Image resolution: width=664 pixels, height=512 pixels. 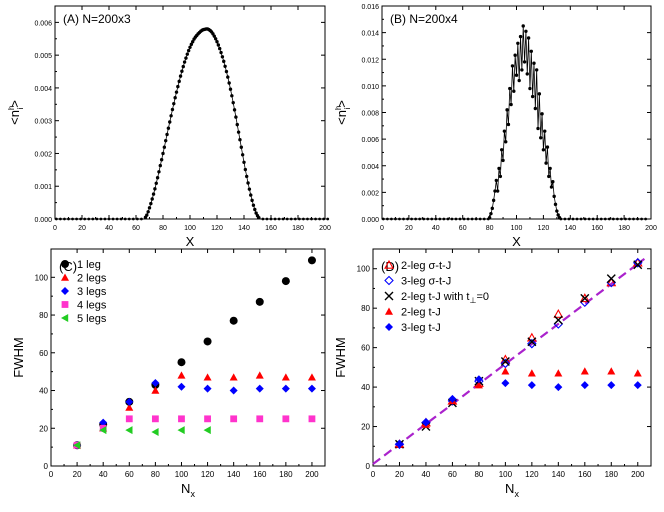 I want to click on legend-marker, so click(x=65, y=291).